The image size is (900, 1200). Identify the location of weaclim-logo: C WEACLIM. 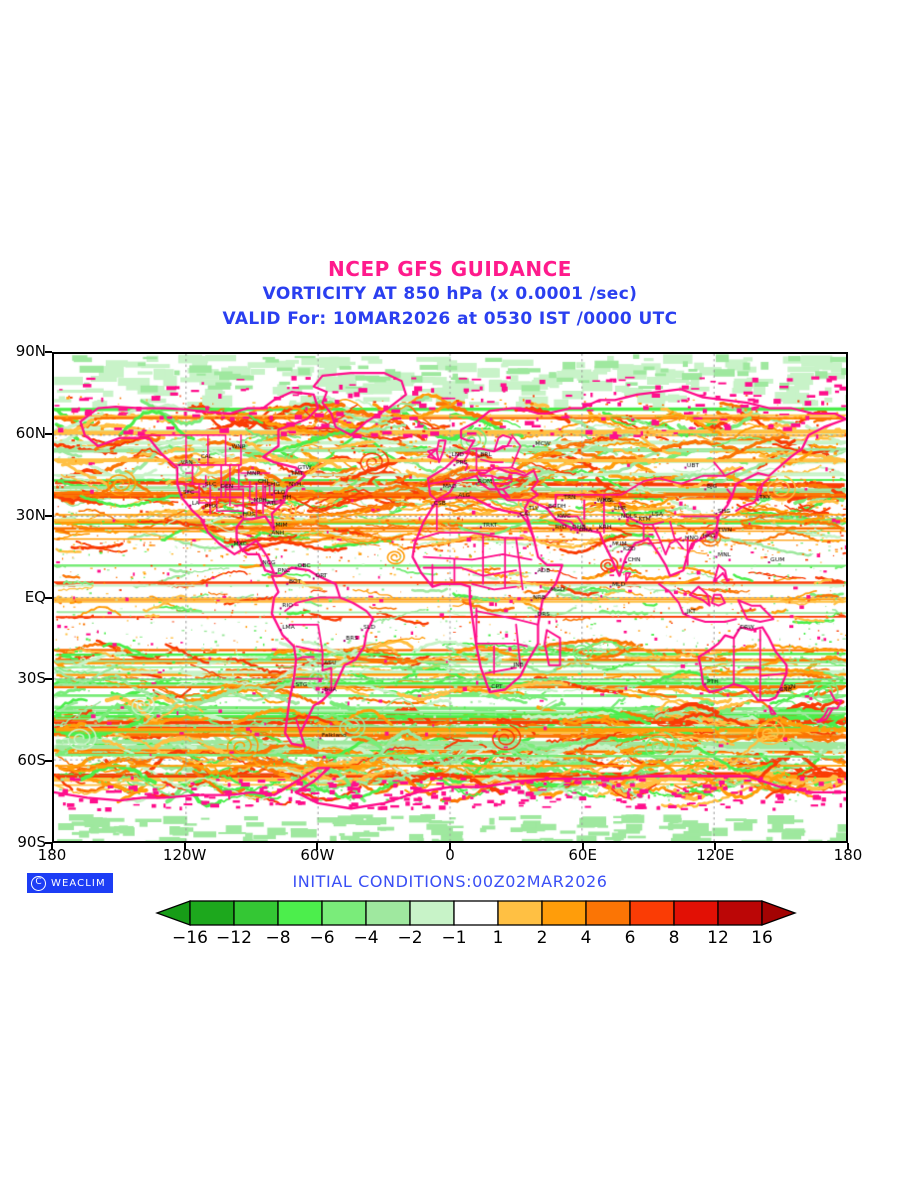
(70, 883).